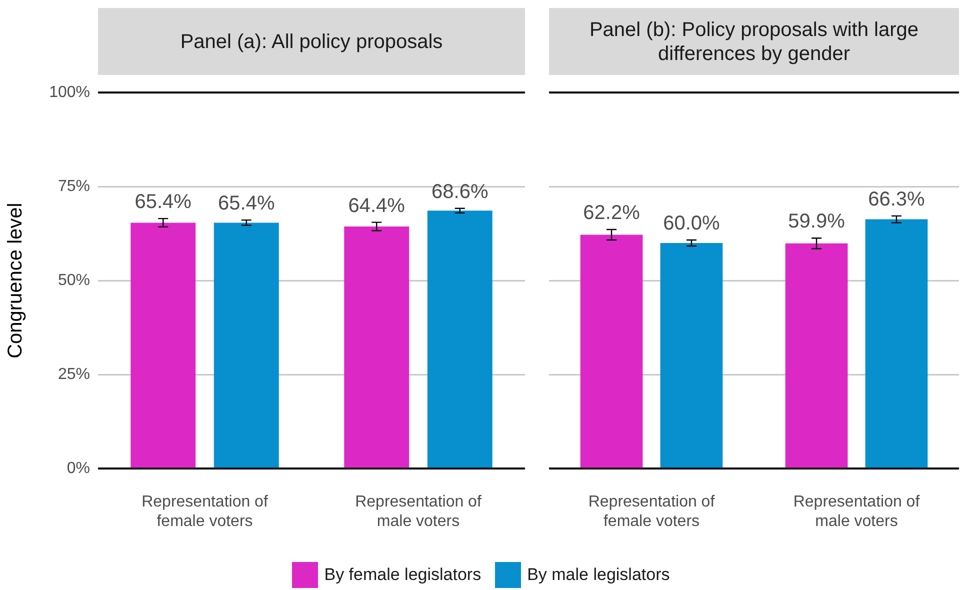 The width and height of the screenshot is (962, 590). I want to click on chart-title: Panel (b): Policy proposals with large differences by gender, so click(754, 41).